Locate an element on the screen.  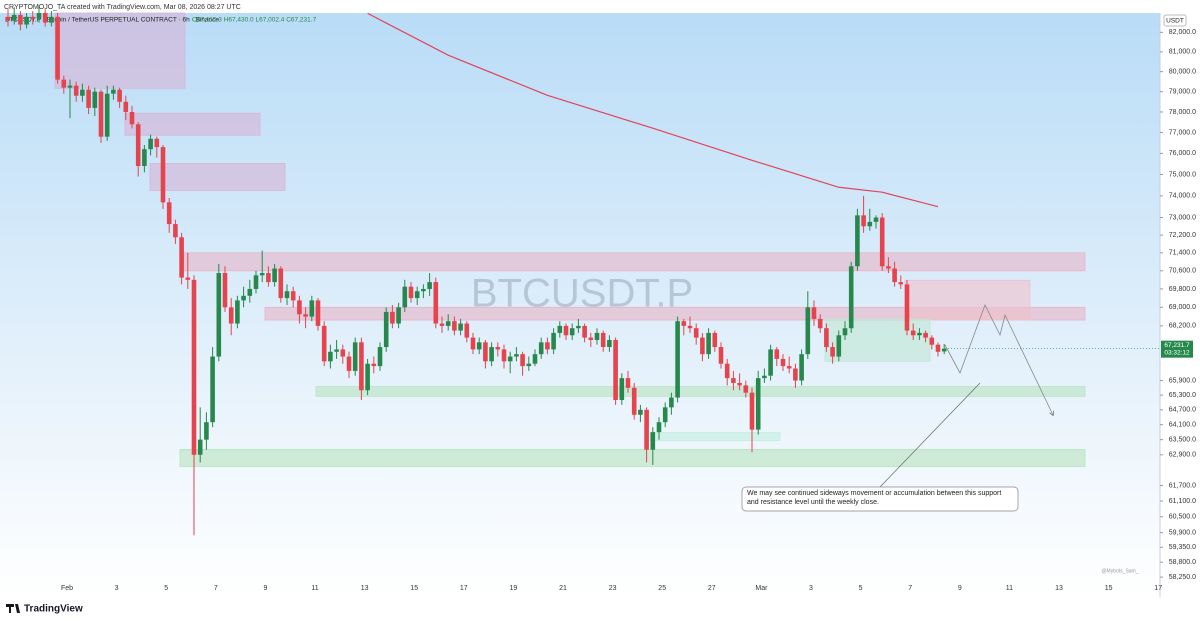
y-tick-label: 70,600.0 is located at coordinates (1182, 271).